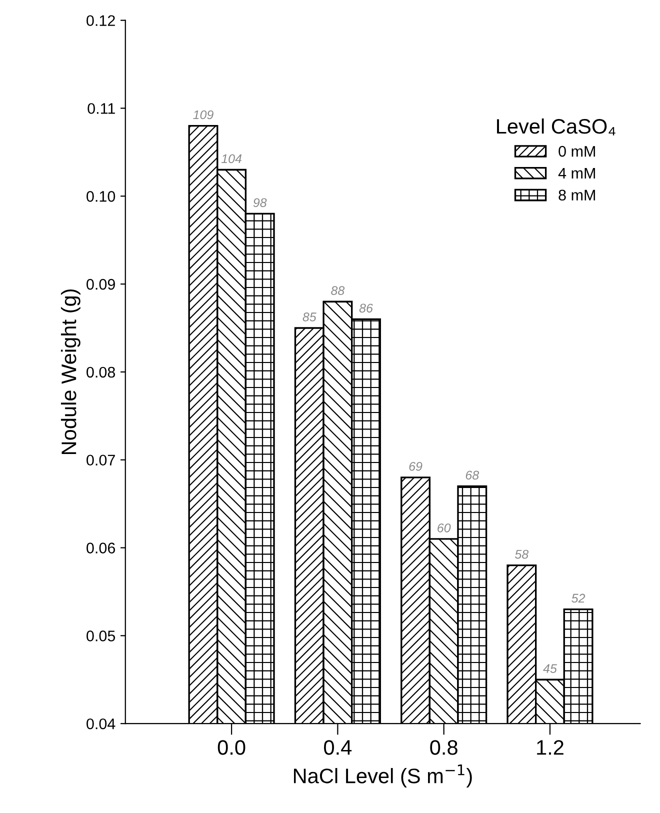 Image resolution: width=660 pixels, height=813 pixels. I want to click on y-tick-label: 0.11, so click(101, 108).